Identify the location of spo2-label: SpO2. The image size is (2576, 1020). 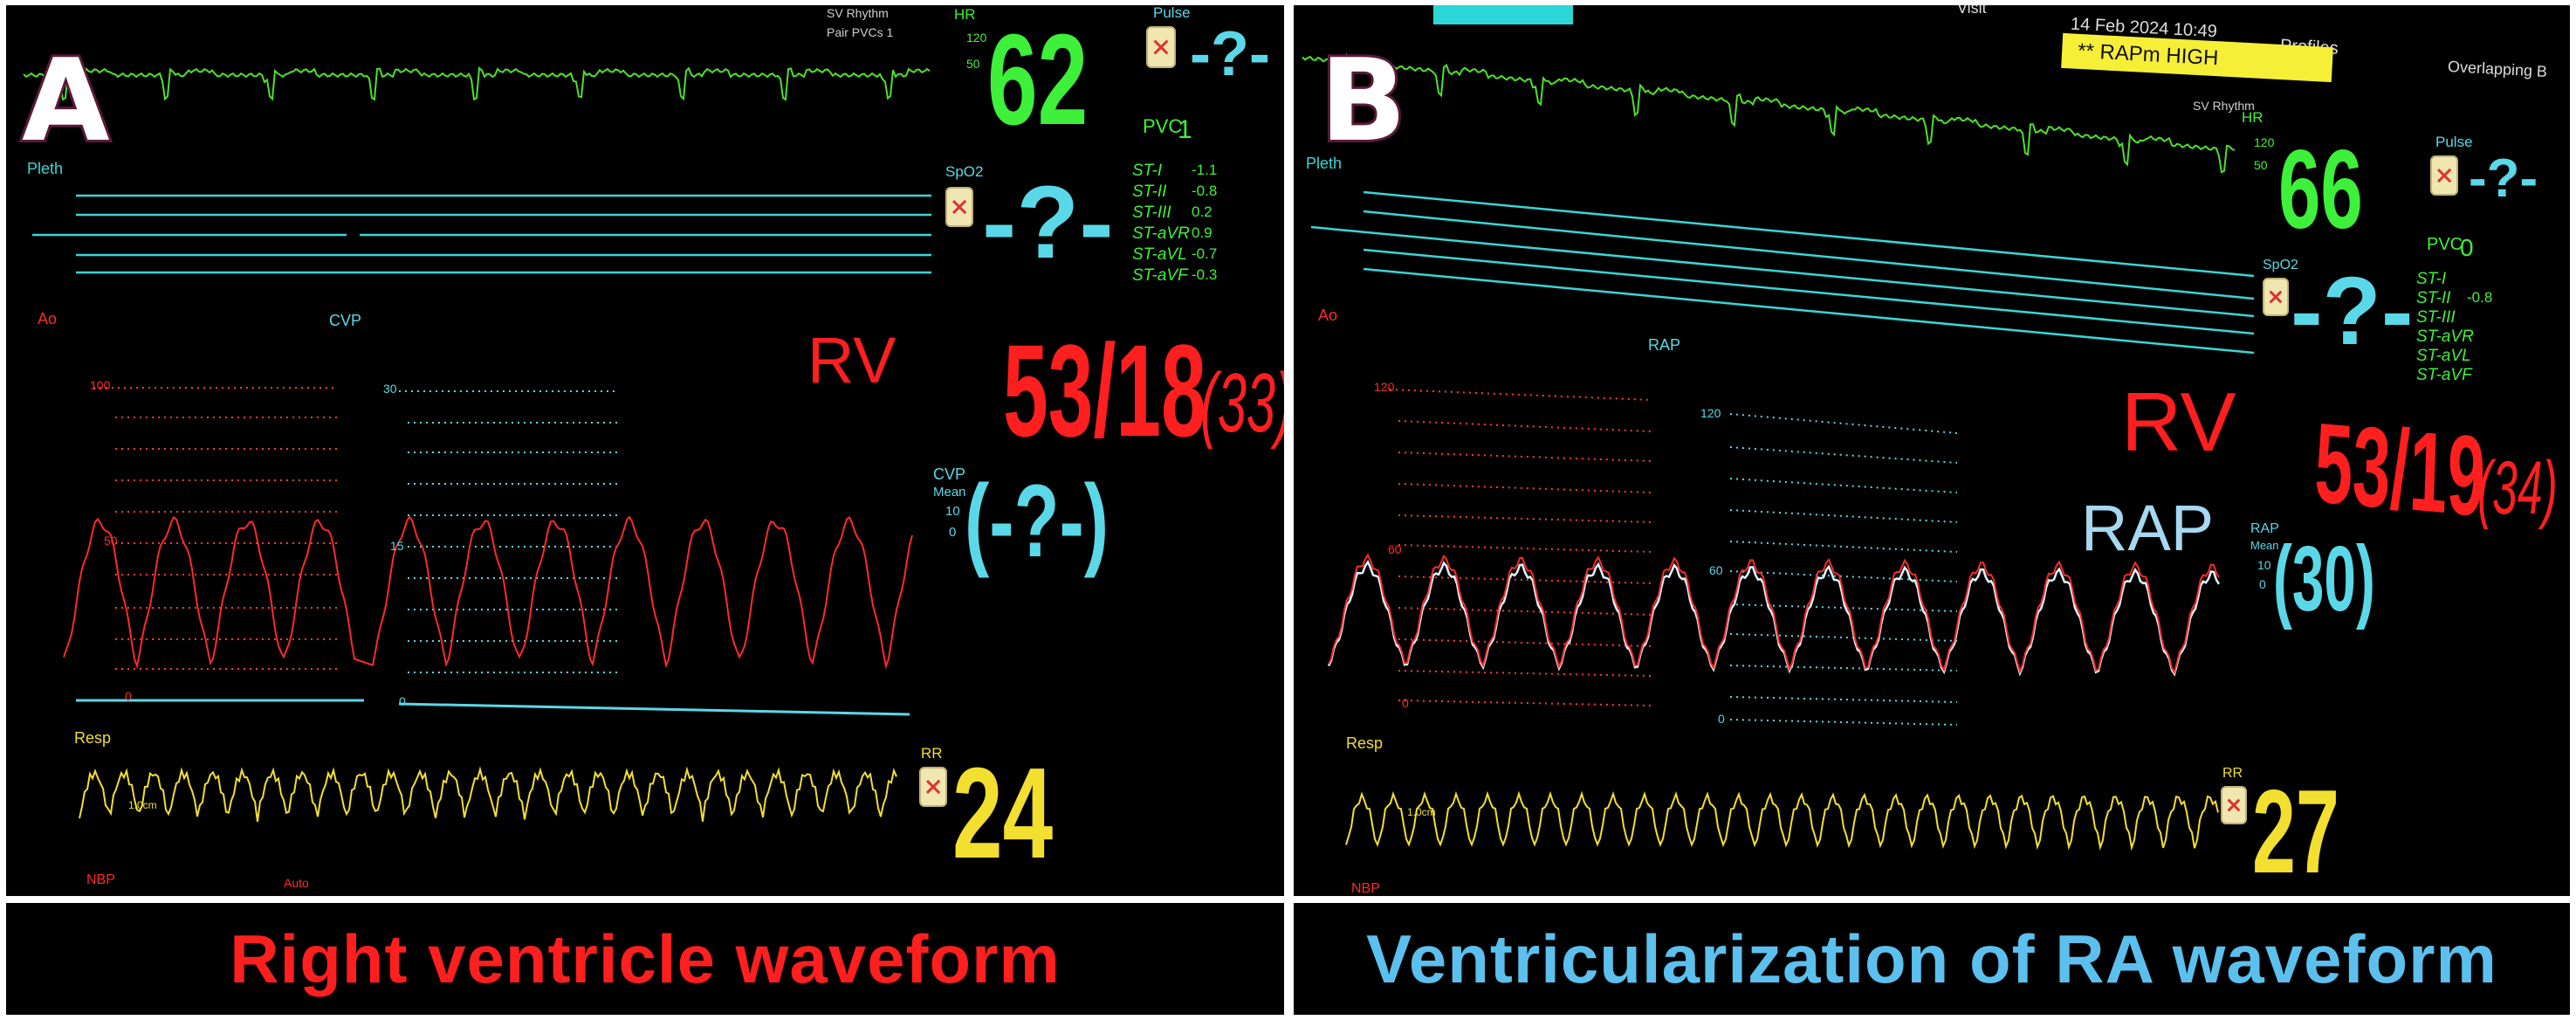
(2281, 265).